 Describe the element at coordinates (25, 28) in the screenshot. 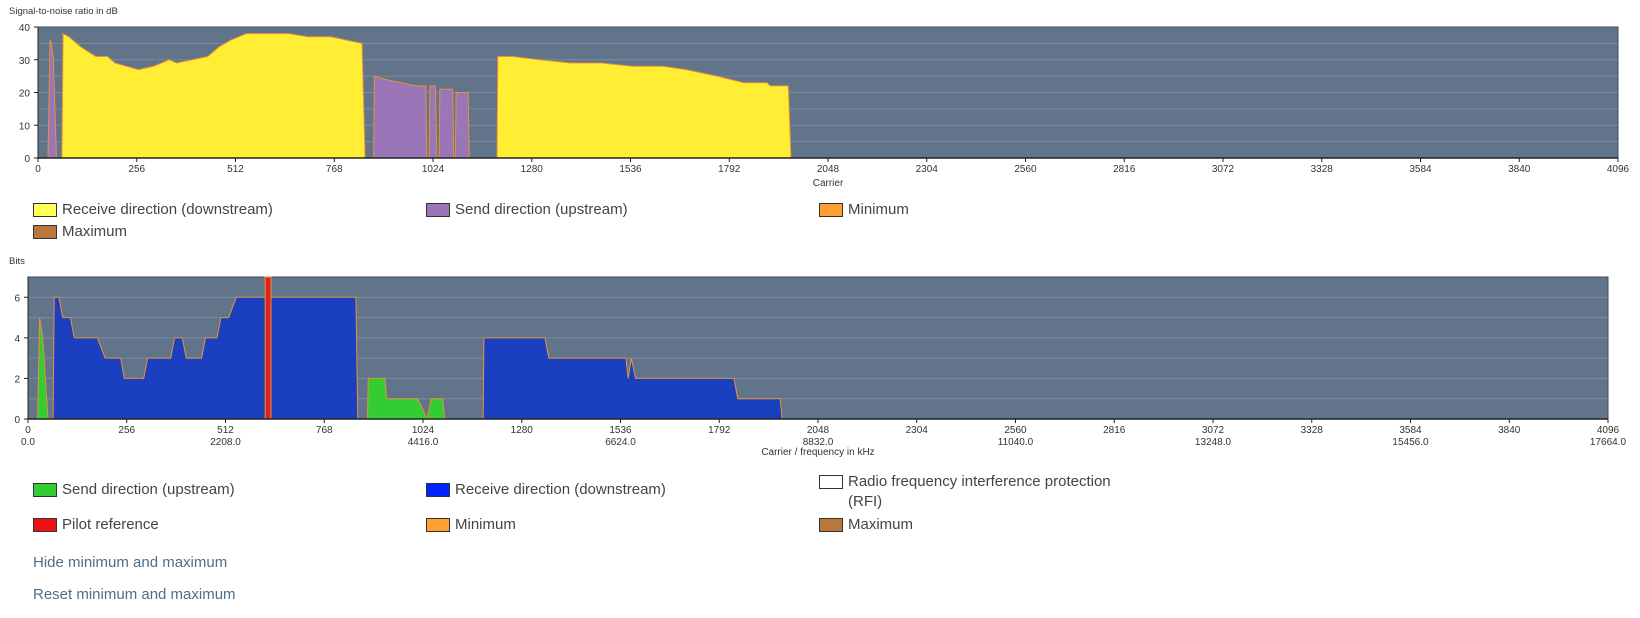

I see `y-tick-label: 40` at that location.